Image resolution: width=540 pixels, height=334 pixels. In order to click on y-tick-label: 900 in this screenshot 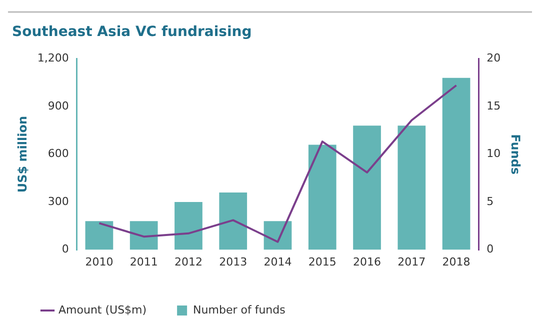, I will do `click(58, 105)`.